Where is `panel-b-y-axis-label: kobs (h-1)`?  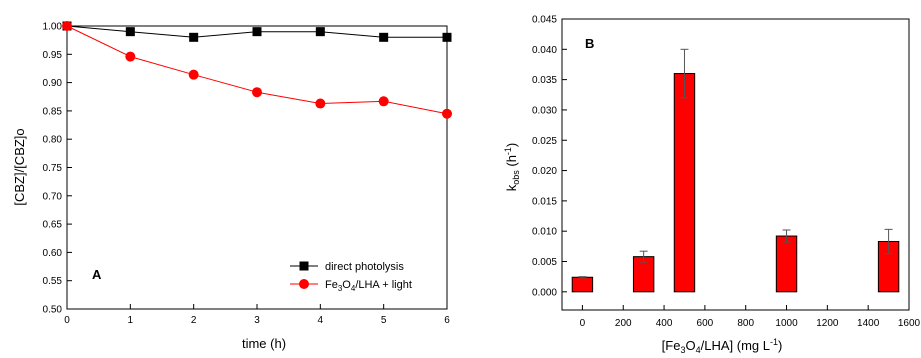
panel-b-y-axis-label: kobs (h-1) is located at coordinates (512, 167).